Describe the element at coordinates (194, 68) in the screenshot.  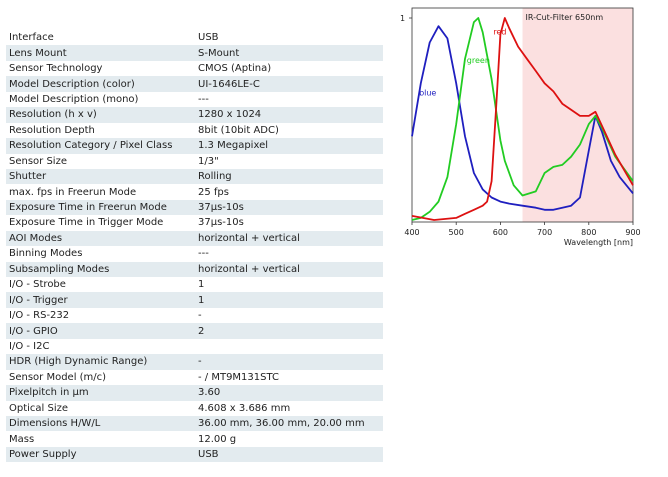
I see `spec-row: Sensor Technology CMOS (Aptina)` at that location.